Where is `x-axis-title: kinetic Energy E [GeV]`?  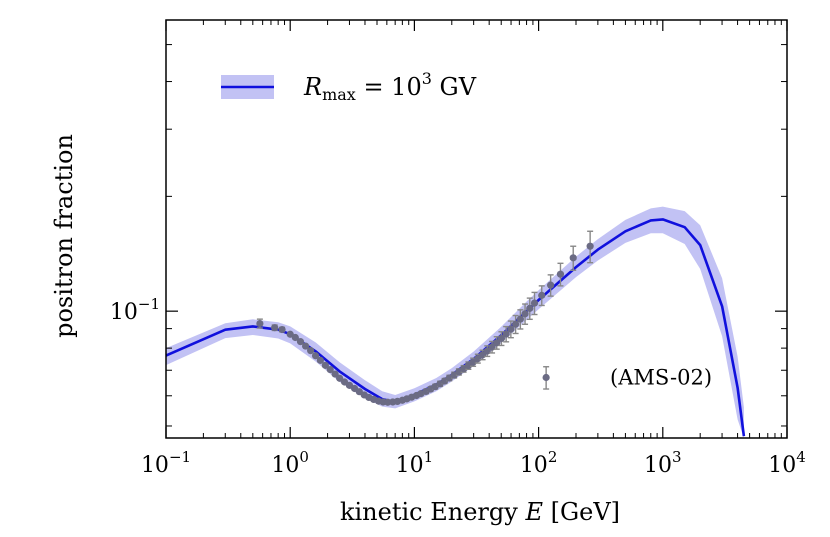 x-axis-title: kinetic Energy E [GeV] is located at coordinates (480, 512).